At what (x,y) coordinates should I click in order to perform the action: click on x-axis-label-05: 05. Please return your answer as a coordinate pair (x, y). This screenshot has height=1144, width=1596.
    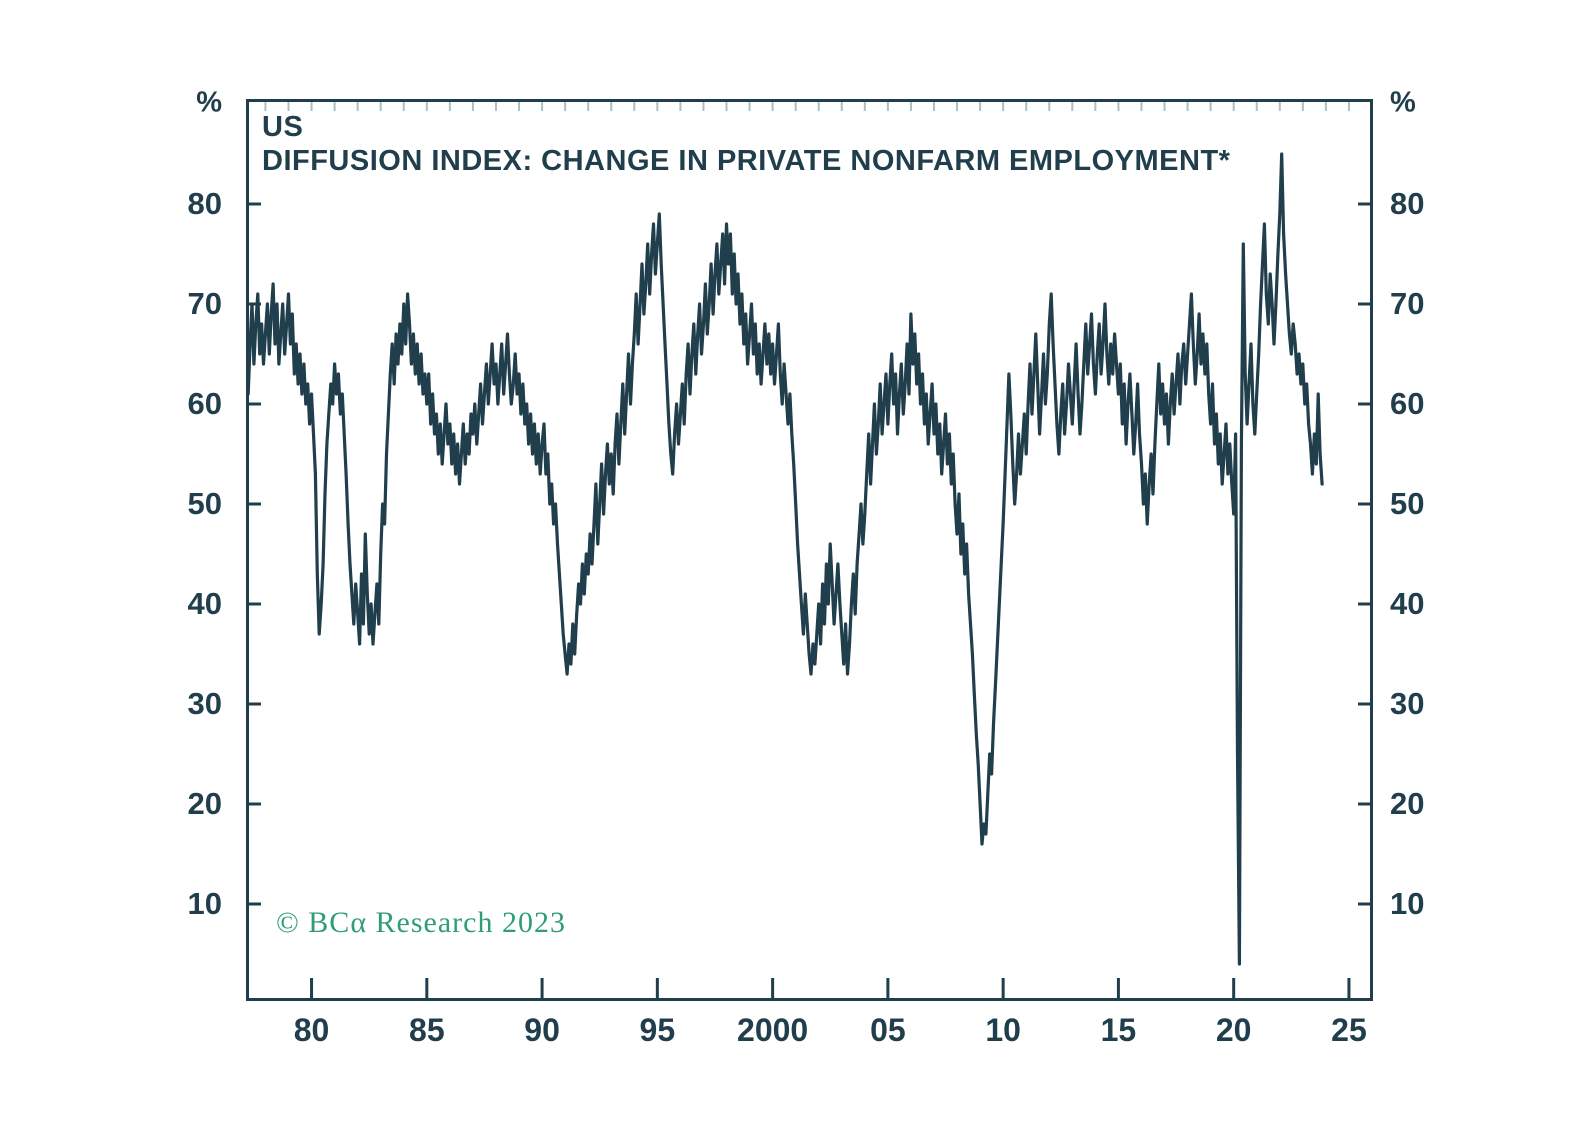
    Looking at the image, I should click on (888, 1030).